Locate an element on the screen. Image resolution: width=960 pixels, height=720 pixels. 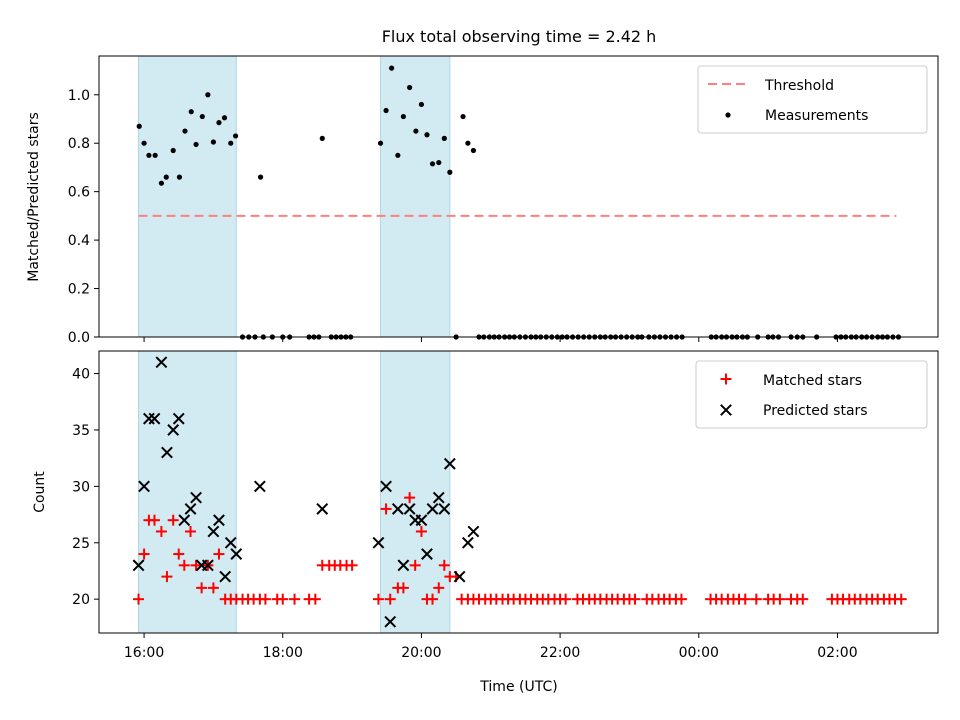
y-tick-label: 0.2 is located at coordinates (79, 290).